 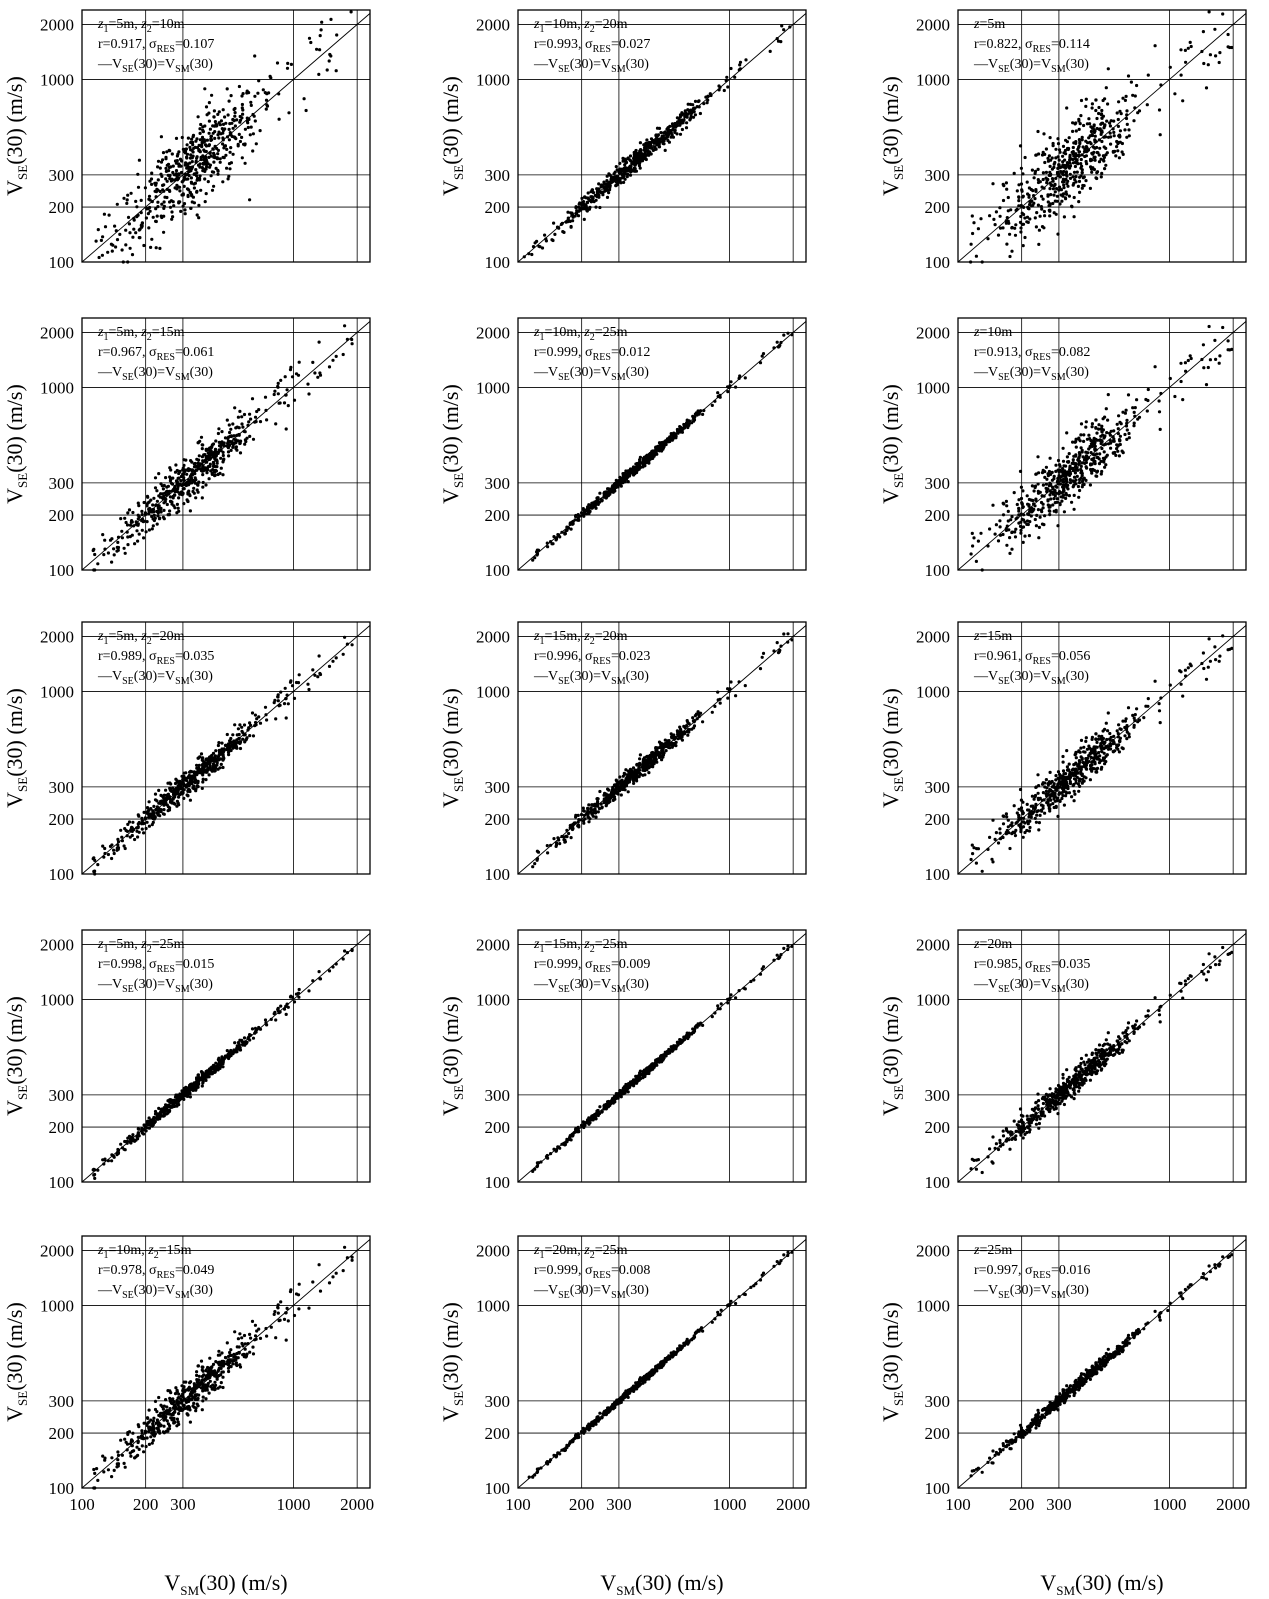 What do you see at coordinates (498, 207) in the screenshot?
I see `y-tick-label: 200` at bounding box center [498, 207].